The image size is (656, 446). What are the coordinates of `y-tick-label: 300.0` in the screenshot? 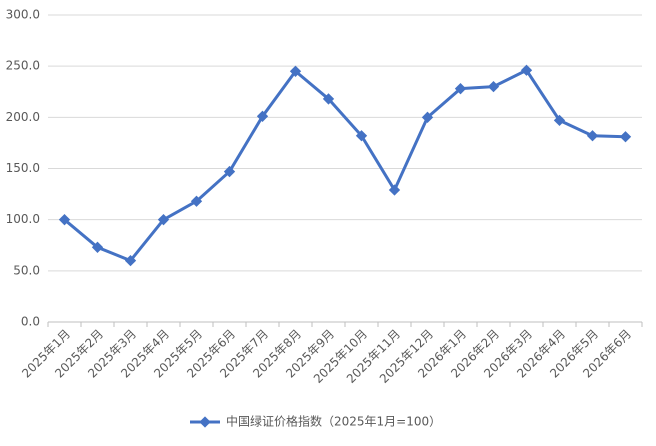 It's located at (23, 15).